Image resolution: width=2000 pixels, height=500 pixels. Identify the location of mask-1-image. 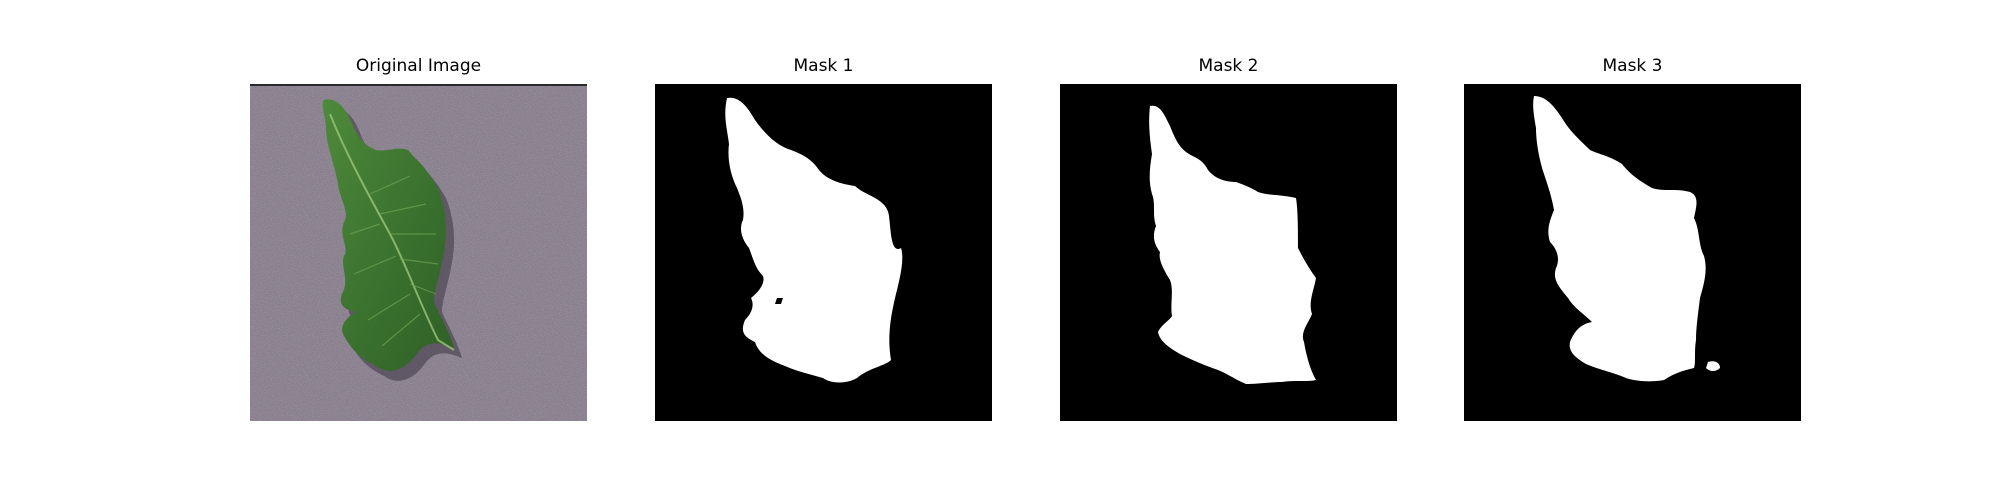
(823, 252).